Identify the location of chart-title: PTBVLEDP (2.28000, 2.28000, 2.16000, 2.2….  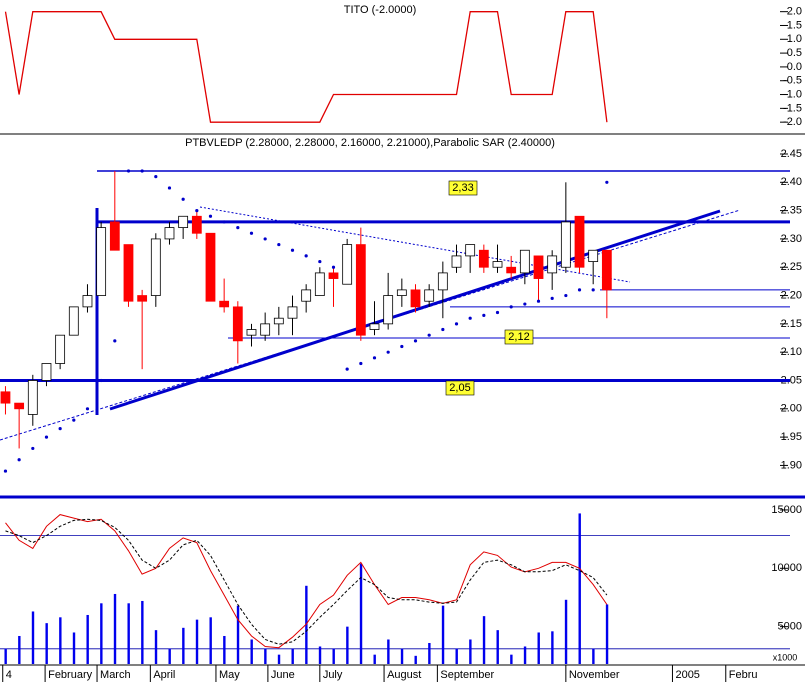
(370, 143).